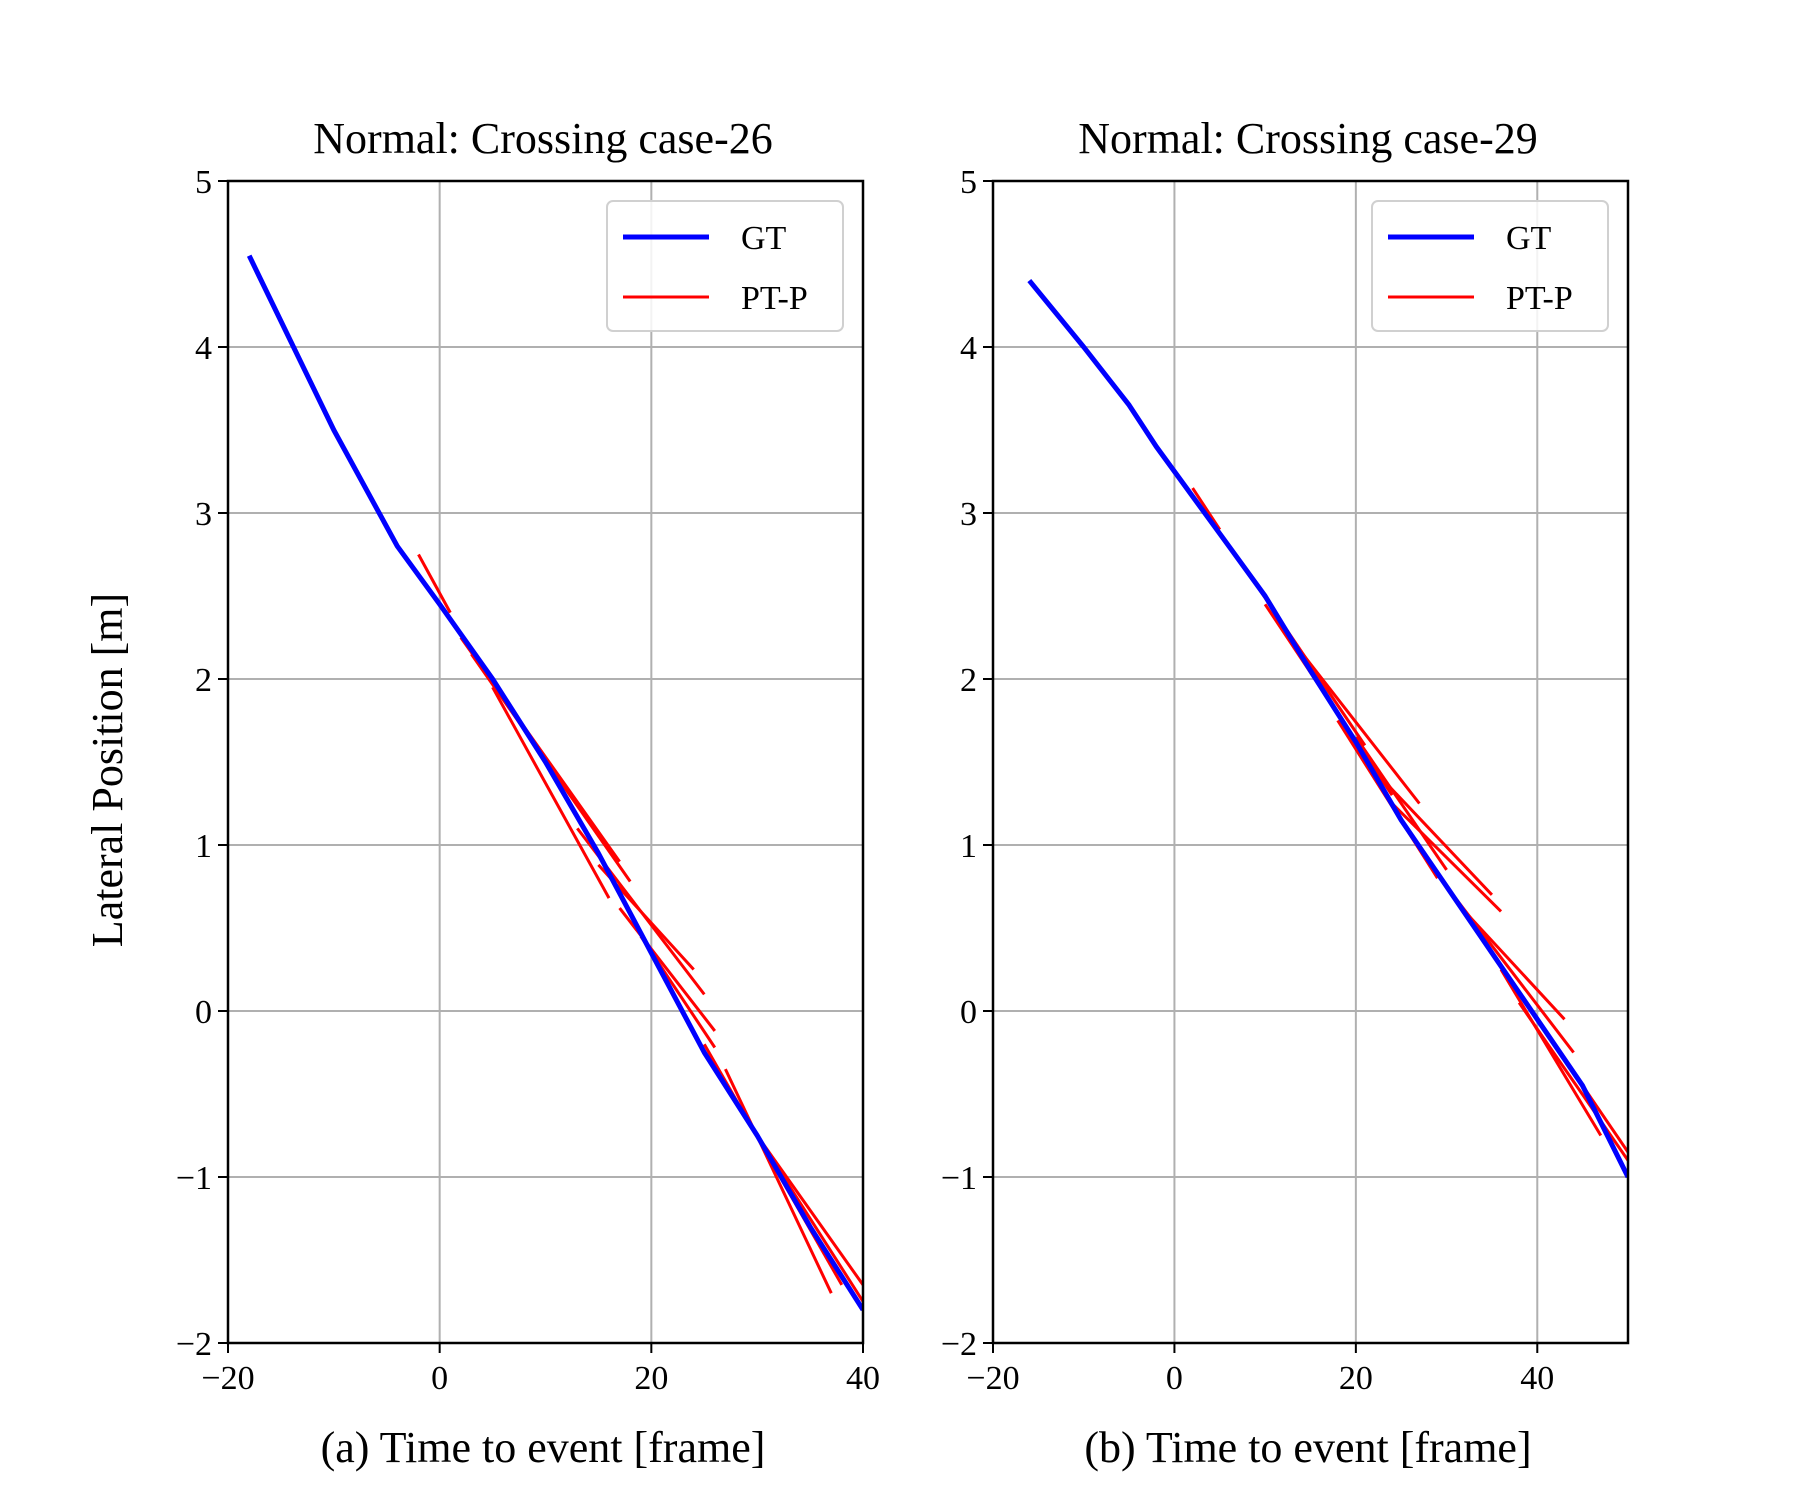  What do you see at coordinates (542, 138) in the screenshot?
I see `chart-left-title: Normal: Crossing case-26` at bounding box center [542, 138].